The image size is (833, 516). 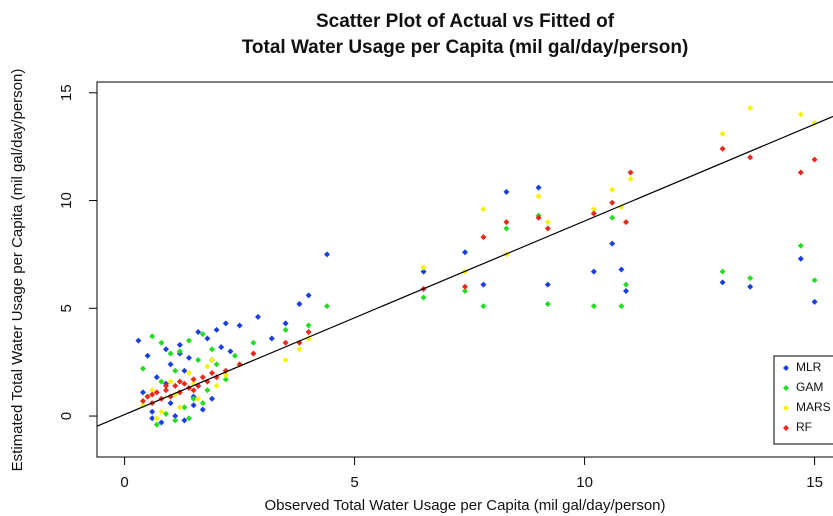 I want to click on y-tick-label: 0, so click(x=66, y=416).